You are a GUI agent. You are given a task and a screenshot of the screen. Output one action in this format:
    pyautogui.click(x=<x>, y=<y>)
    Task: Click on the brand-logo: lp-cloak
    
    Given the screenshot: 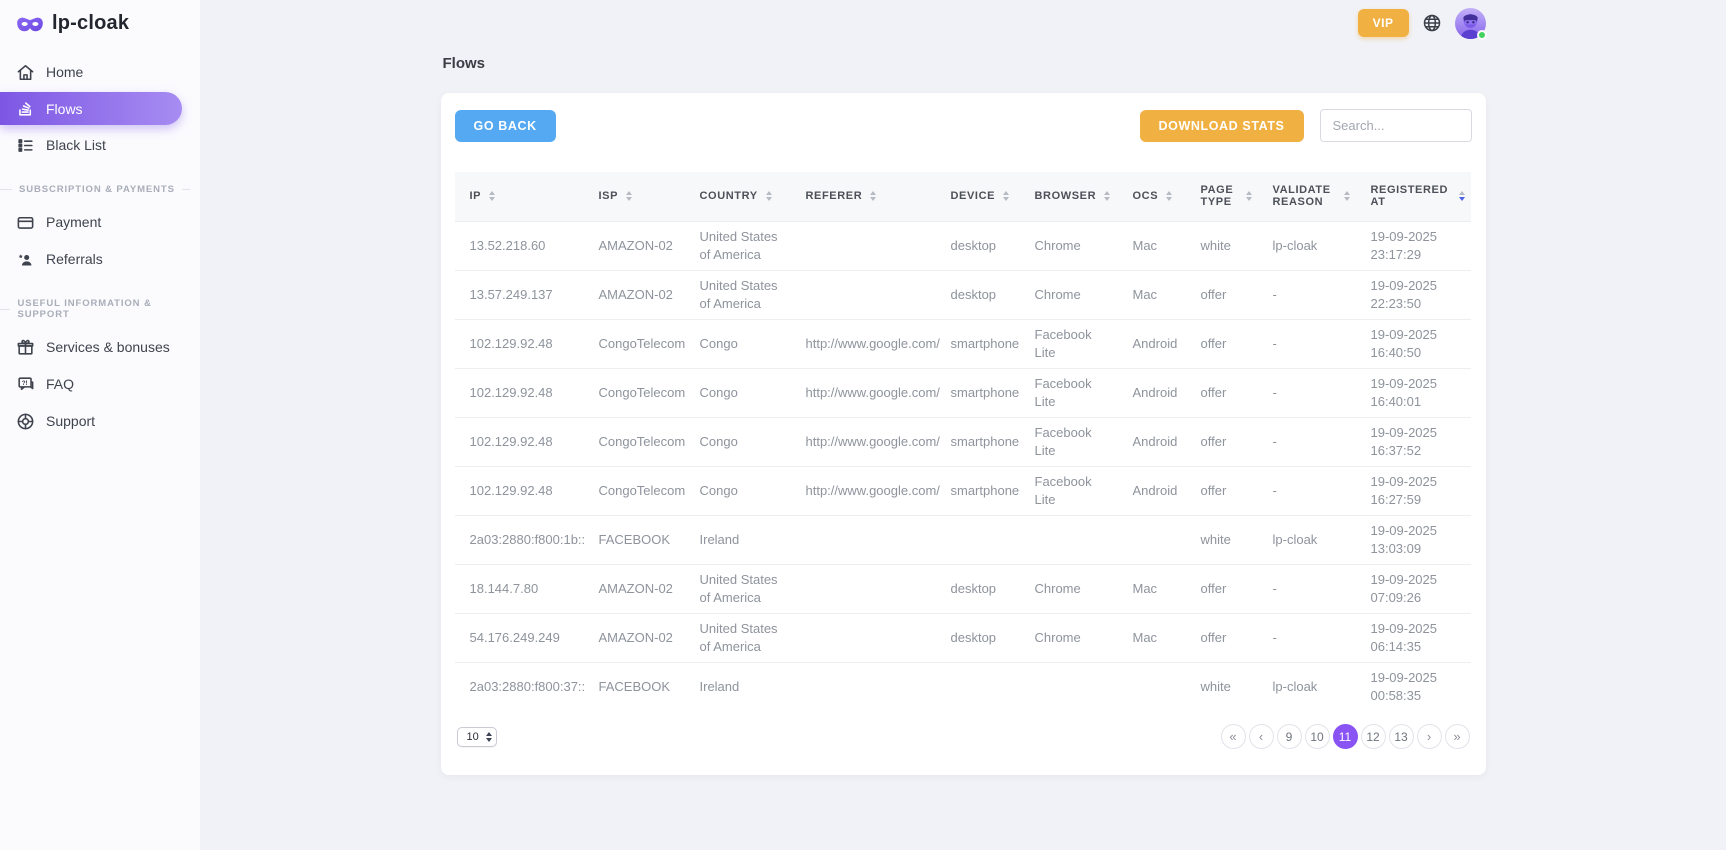 What is the action you would take?
    pyautogui.click(x=100, y=24)
    